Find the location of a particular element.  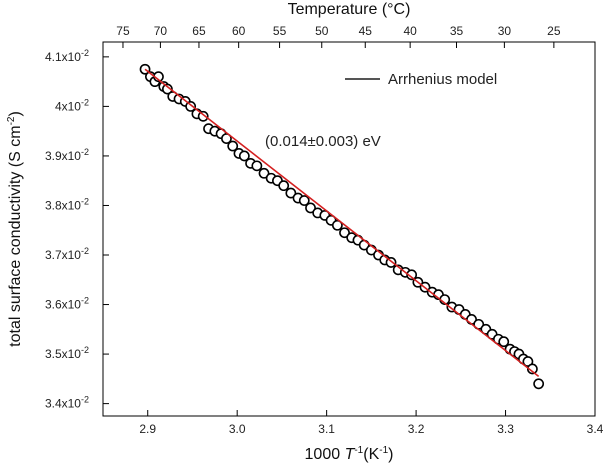

top-x-tick-label: 30 is located at coordinates (505, 31).